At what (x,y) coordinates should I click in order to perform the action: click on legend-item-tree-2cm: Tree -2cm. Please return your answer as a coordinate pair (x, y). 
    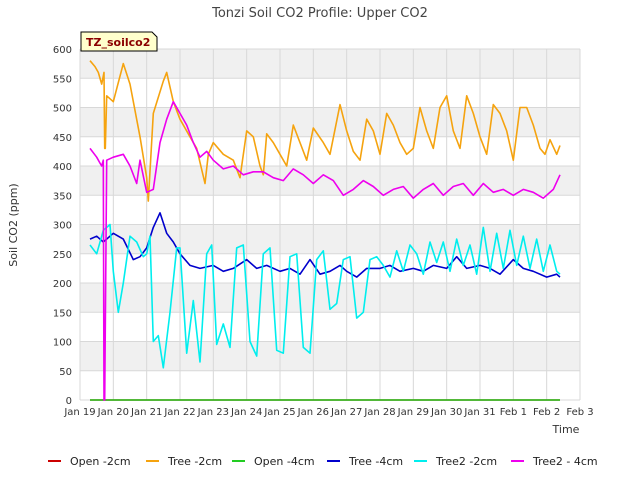
    Looking at the image, I should click on (184, 461).